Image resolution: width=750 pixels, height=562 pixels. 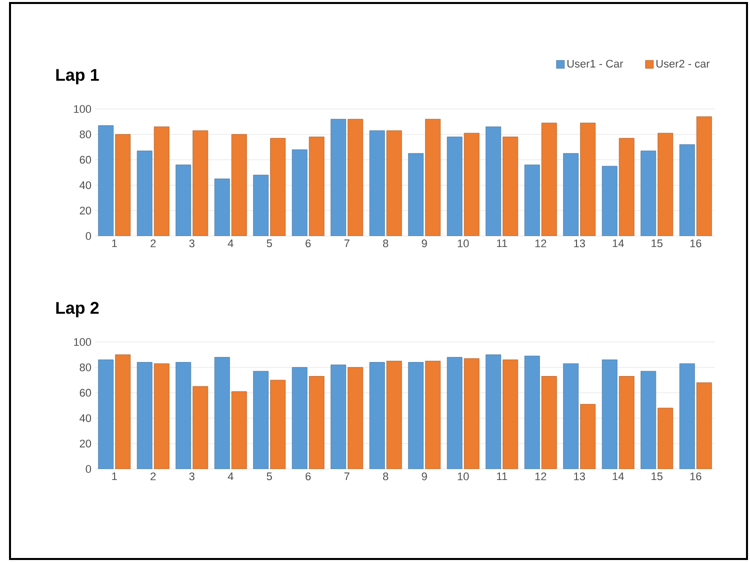 I want to click on chart-title: Lap 1, so click(x=77, y=76).